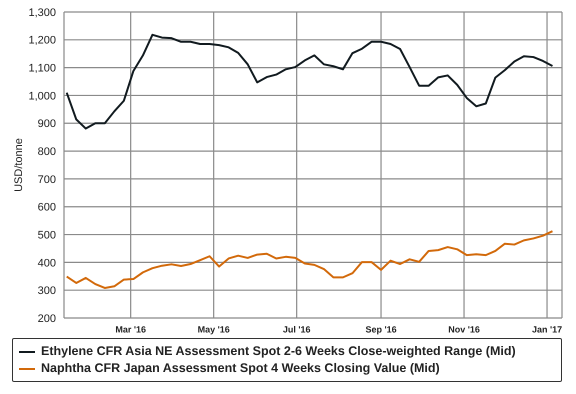 The image size is (576, 394). I want to click on x-tick-label: Nov '16, so click(464, 329).